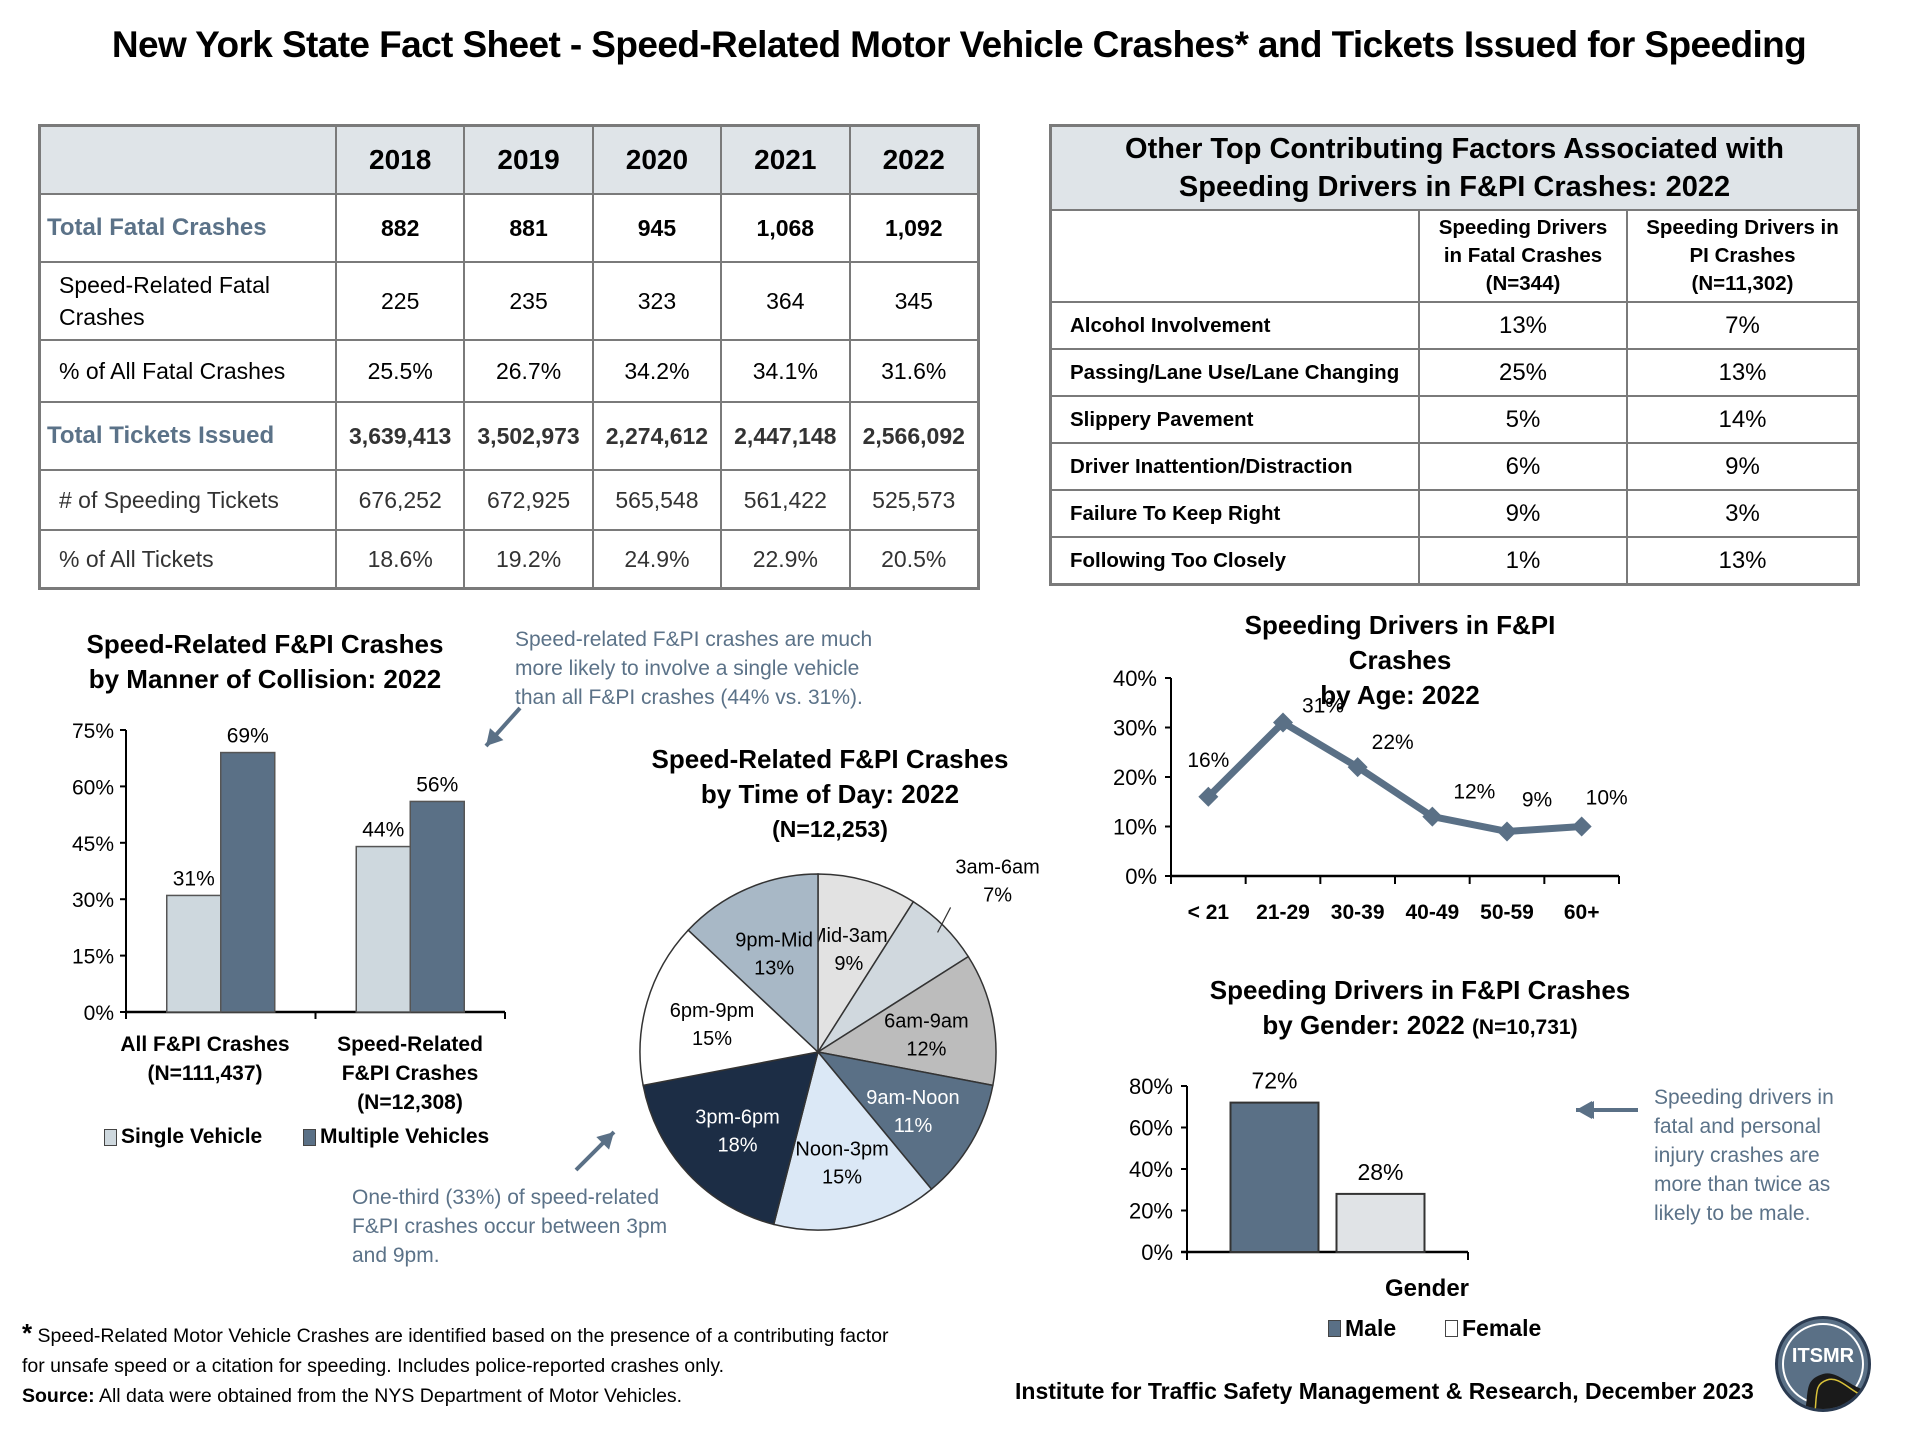 This screenshot has width=1918, height=1432. I want to click on table-row: Driver Inattention/Distraction 6% 9%, so click(1454, 466).